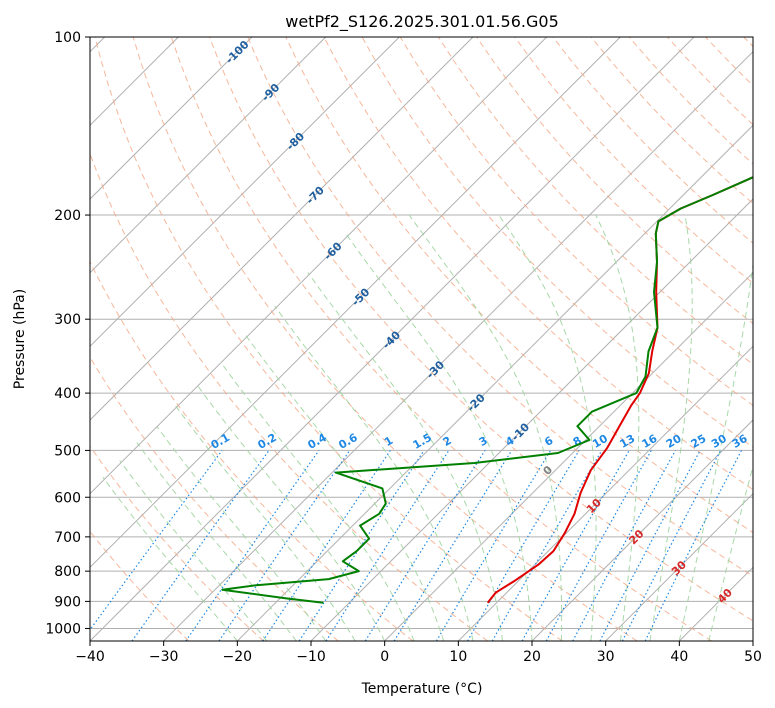 Image resolution: width=775 pixels, height=708 pixels. I want to click on isotherm-label: -100, so click(237, 52).